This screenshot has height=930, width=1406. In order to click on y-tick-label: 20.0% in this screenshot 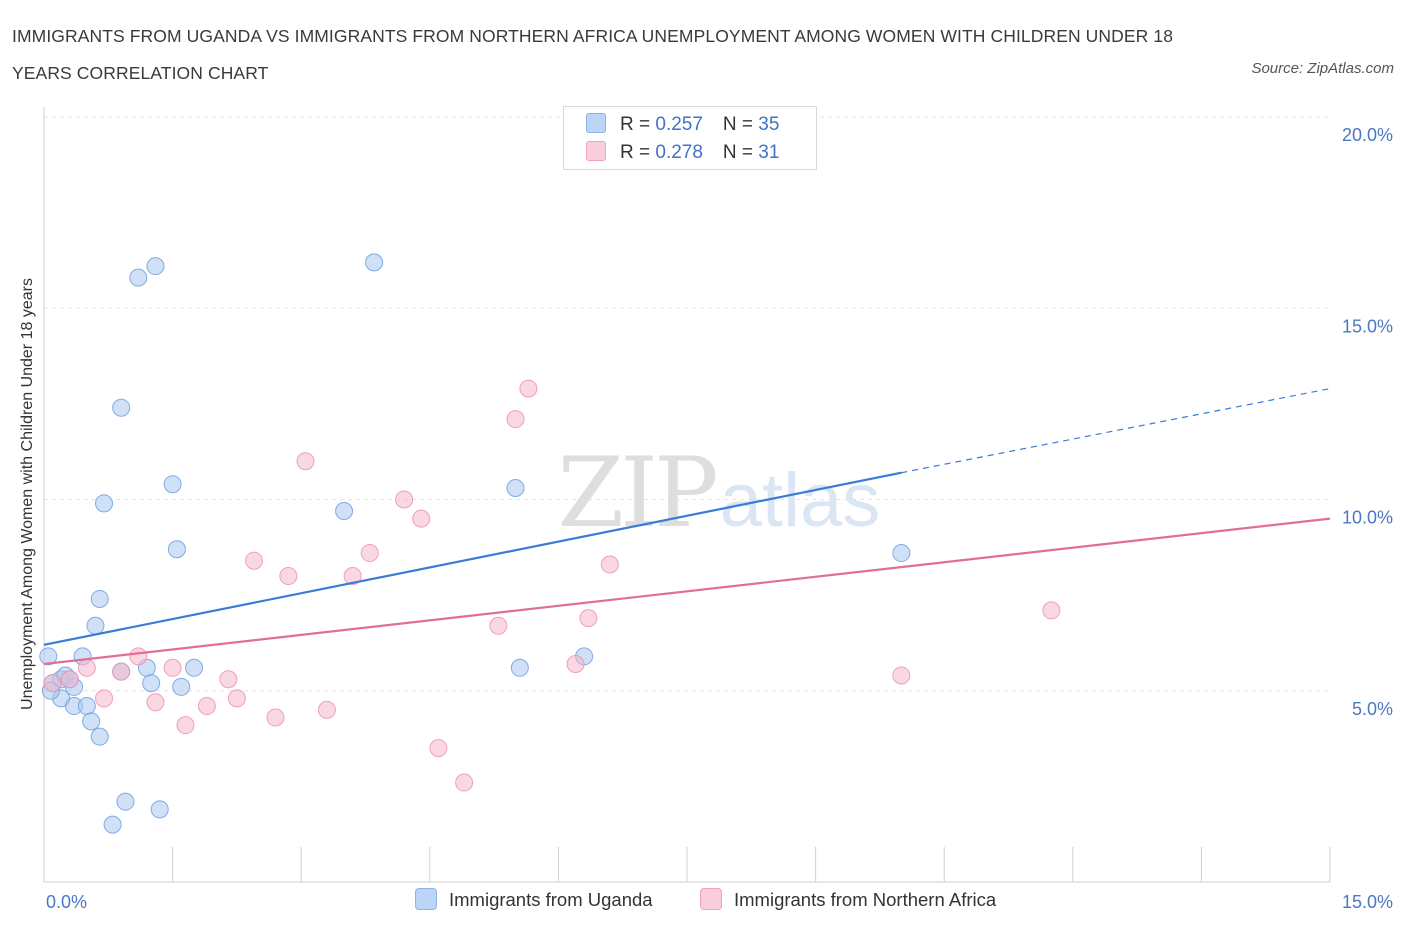, I will do `click(1367, 135)`.